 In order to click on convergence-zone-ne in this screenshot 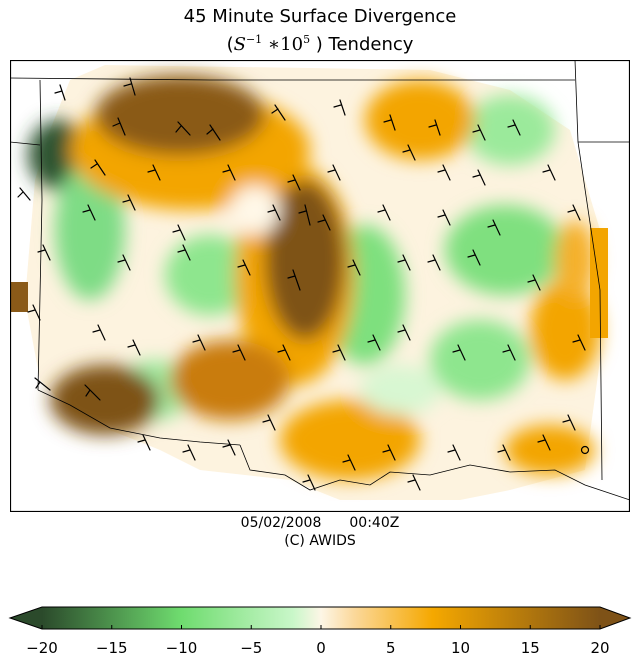, I will do `click(510, 130)`.